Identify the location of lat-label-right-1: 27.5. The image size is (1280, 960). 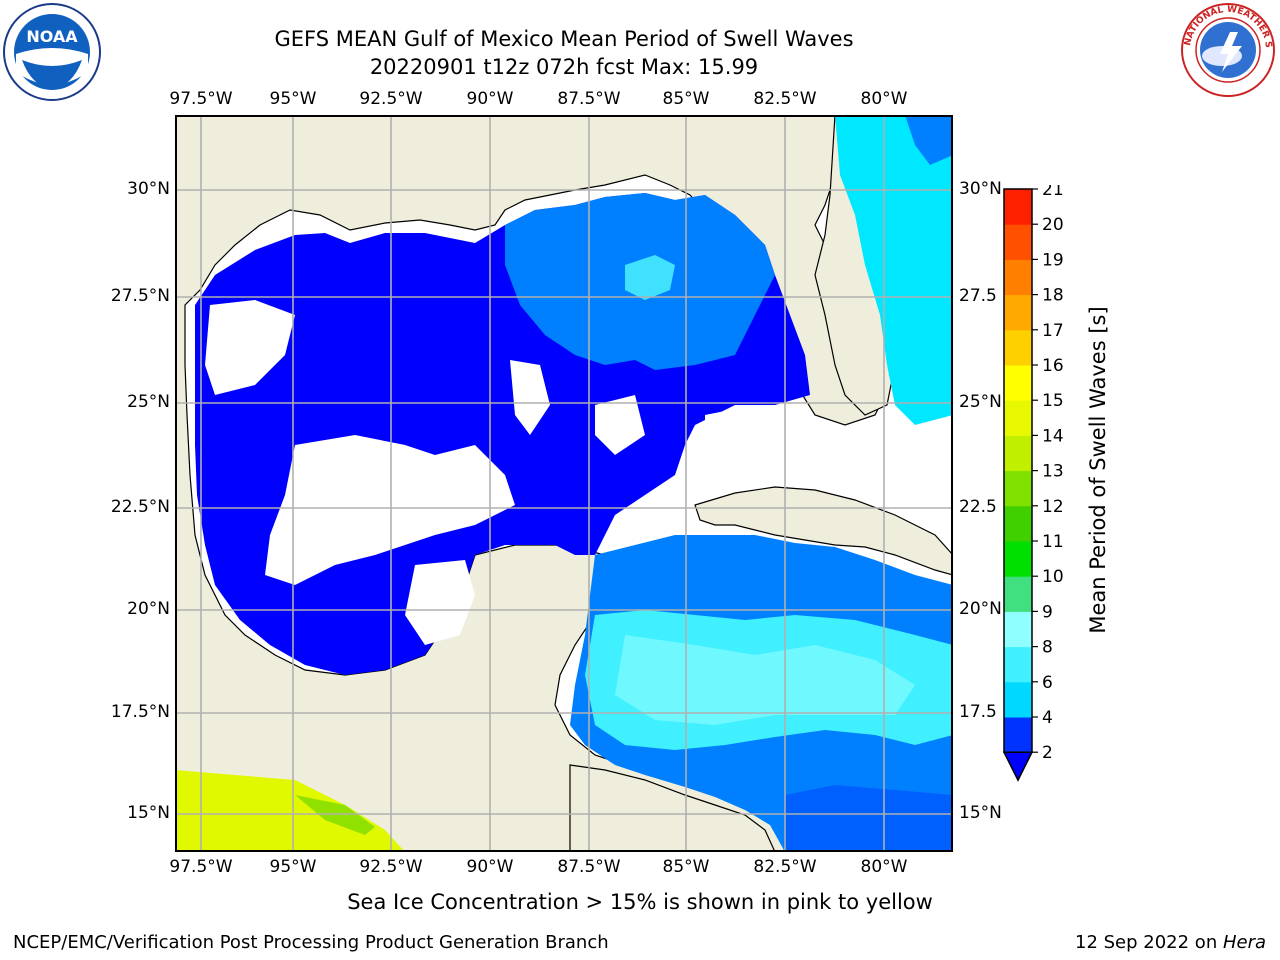
(978, 296).